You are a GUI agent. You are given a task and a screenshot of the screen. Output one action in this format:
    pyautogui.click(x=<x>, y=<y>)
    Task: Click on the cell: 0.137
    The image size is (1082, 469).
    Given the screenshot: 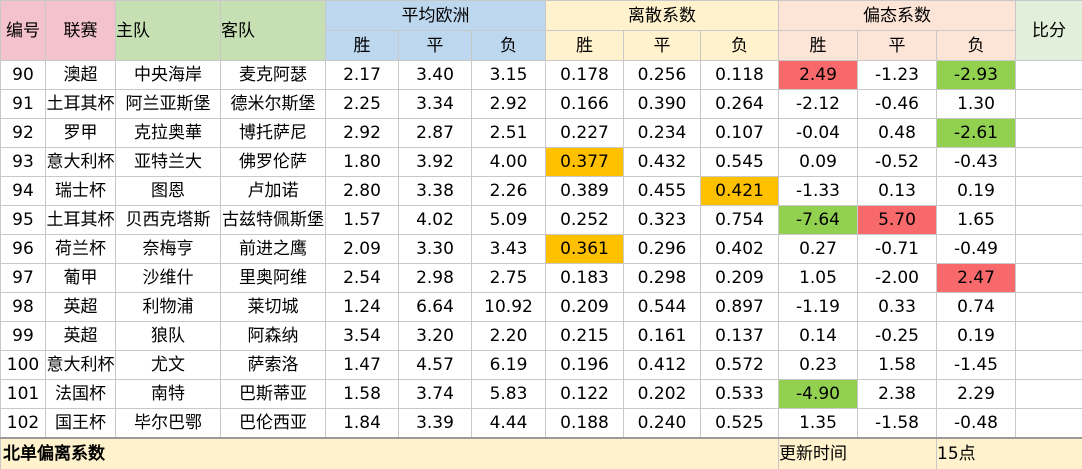 What is the action you would take?
    pyautogui.click(x=739, y=336)
    